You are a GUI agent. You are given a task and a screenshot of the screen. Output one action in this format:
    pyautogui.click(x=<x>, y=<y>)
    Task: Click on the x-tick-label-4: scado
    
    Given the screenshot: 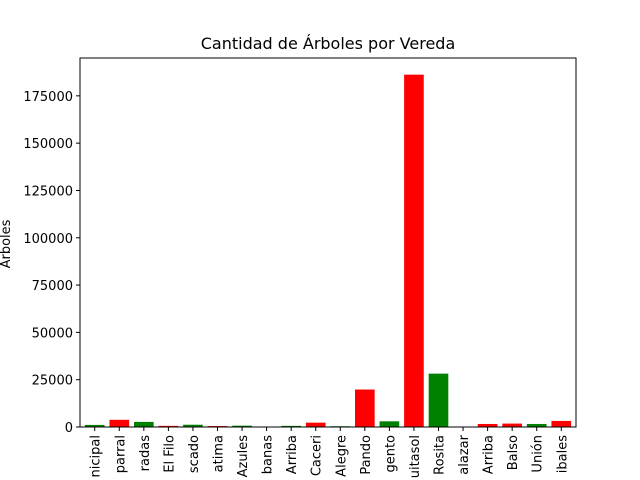 What is the action you would take?
    pyautogui.click(x=194, y=454)
    